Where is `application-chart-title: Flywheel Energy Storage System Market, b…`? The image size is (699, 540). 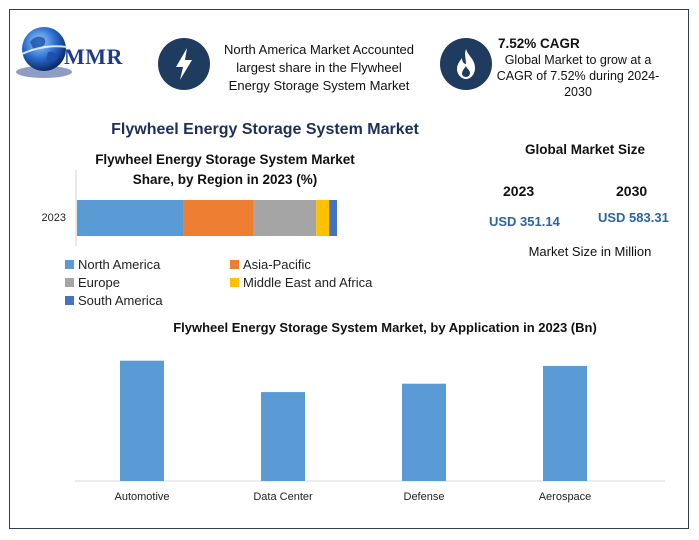 application-chart-title: Flywheel Energy Storage System Market, b… is located at coordinates (385, 327).